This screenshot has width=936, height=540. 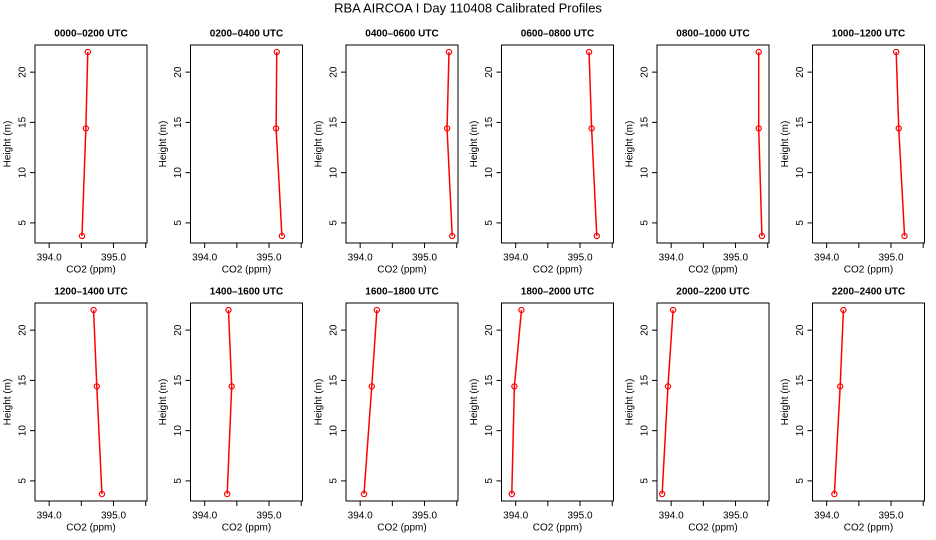 I want to click on panel-title: 0400–0600 UTC, so click(x=401, y=34).